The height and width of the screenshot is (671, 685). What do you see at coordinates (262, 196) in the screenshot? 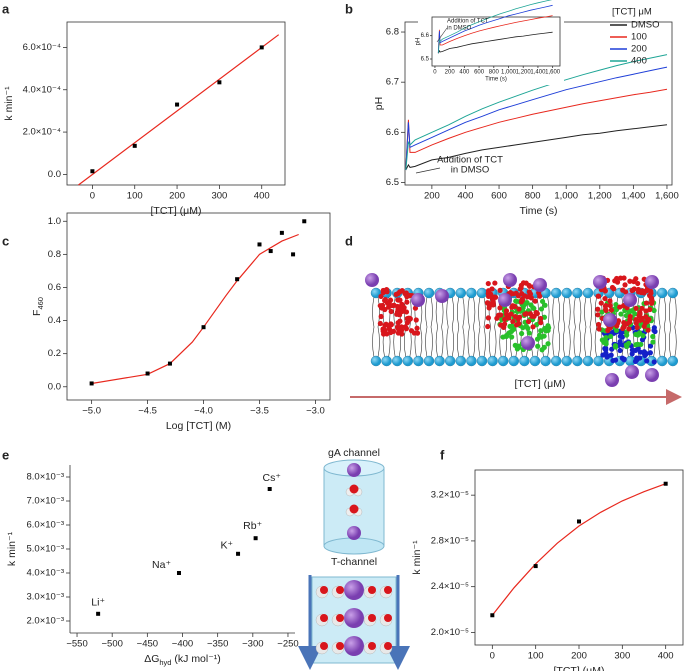
I see `x-tick-label: 400` at bounding box center [262, 196].